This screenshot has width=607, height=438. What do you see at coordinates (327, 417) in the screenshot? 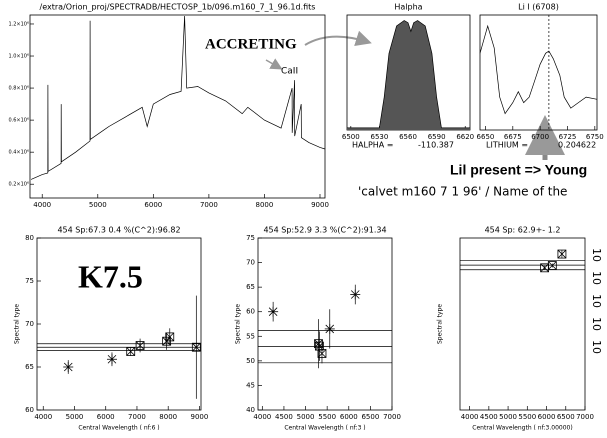
I see `x-tick-label: 5500` at bounding box center [327, 417].